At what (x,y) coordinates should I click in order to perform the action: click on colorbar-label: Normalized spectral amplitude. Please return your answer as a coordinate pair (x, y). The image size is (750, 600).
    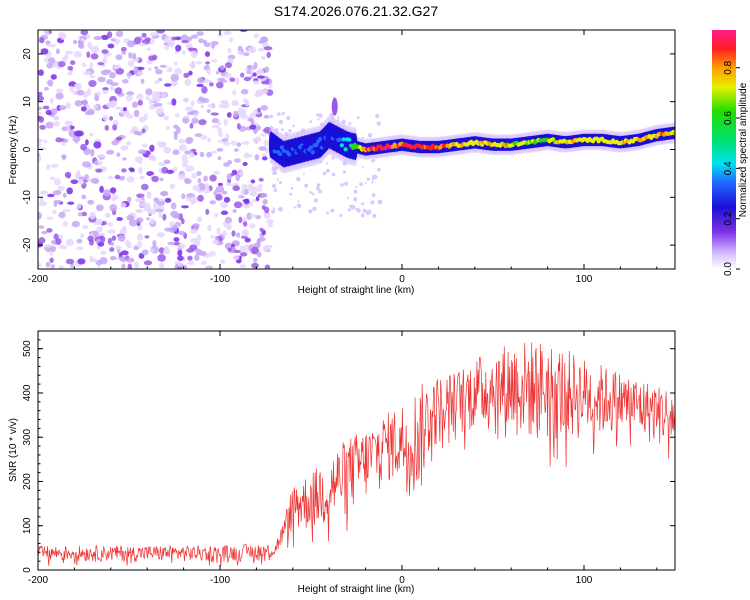
    Looking at the image, I should click on (743, 149).